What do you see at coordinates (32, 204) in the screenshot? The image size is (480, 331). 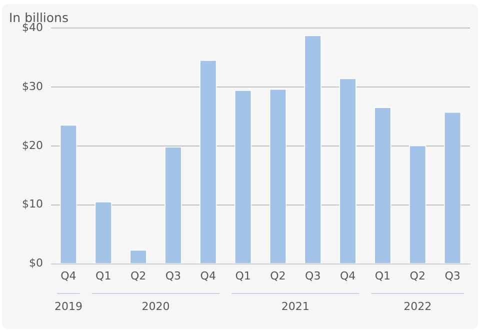 I see `y-tick-label: $10` at bounding box center [32, 204].